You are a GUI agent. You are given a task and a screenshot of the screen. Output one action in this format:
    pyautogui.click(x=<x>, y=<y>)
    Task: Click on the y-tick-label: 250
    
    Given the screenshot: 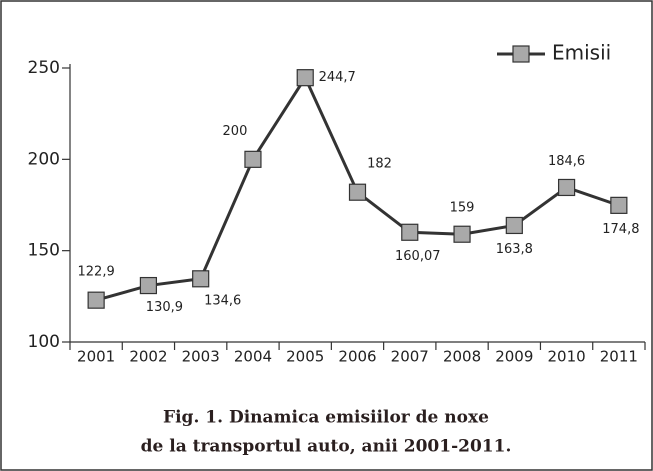 What is the action you would take?
    pyautogui.click(x=44, y=68)
    